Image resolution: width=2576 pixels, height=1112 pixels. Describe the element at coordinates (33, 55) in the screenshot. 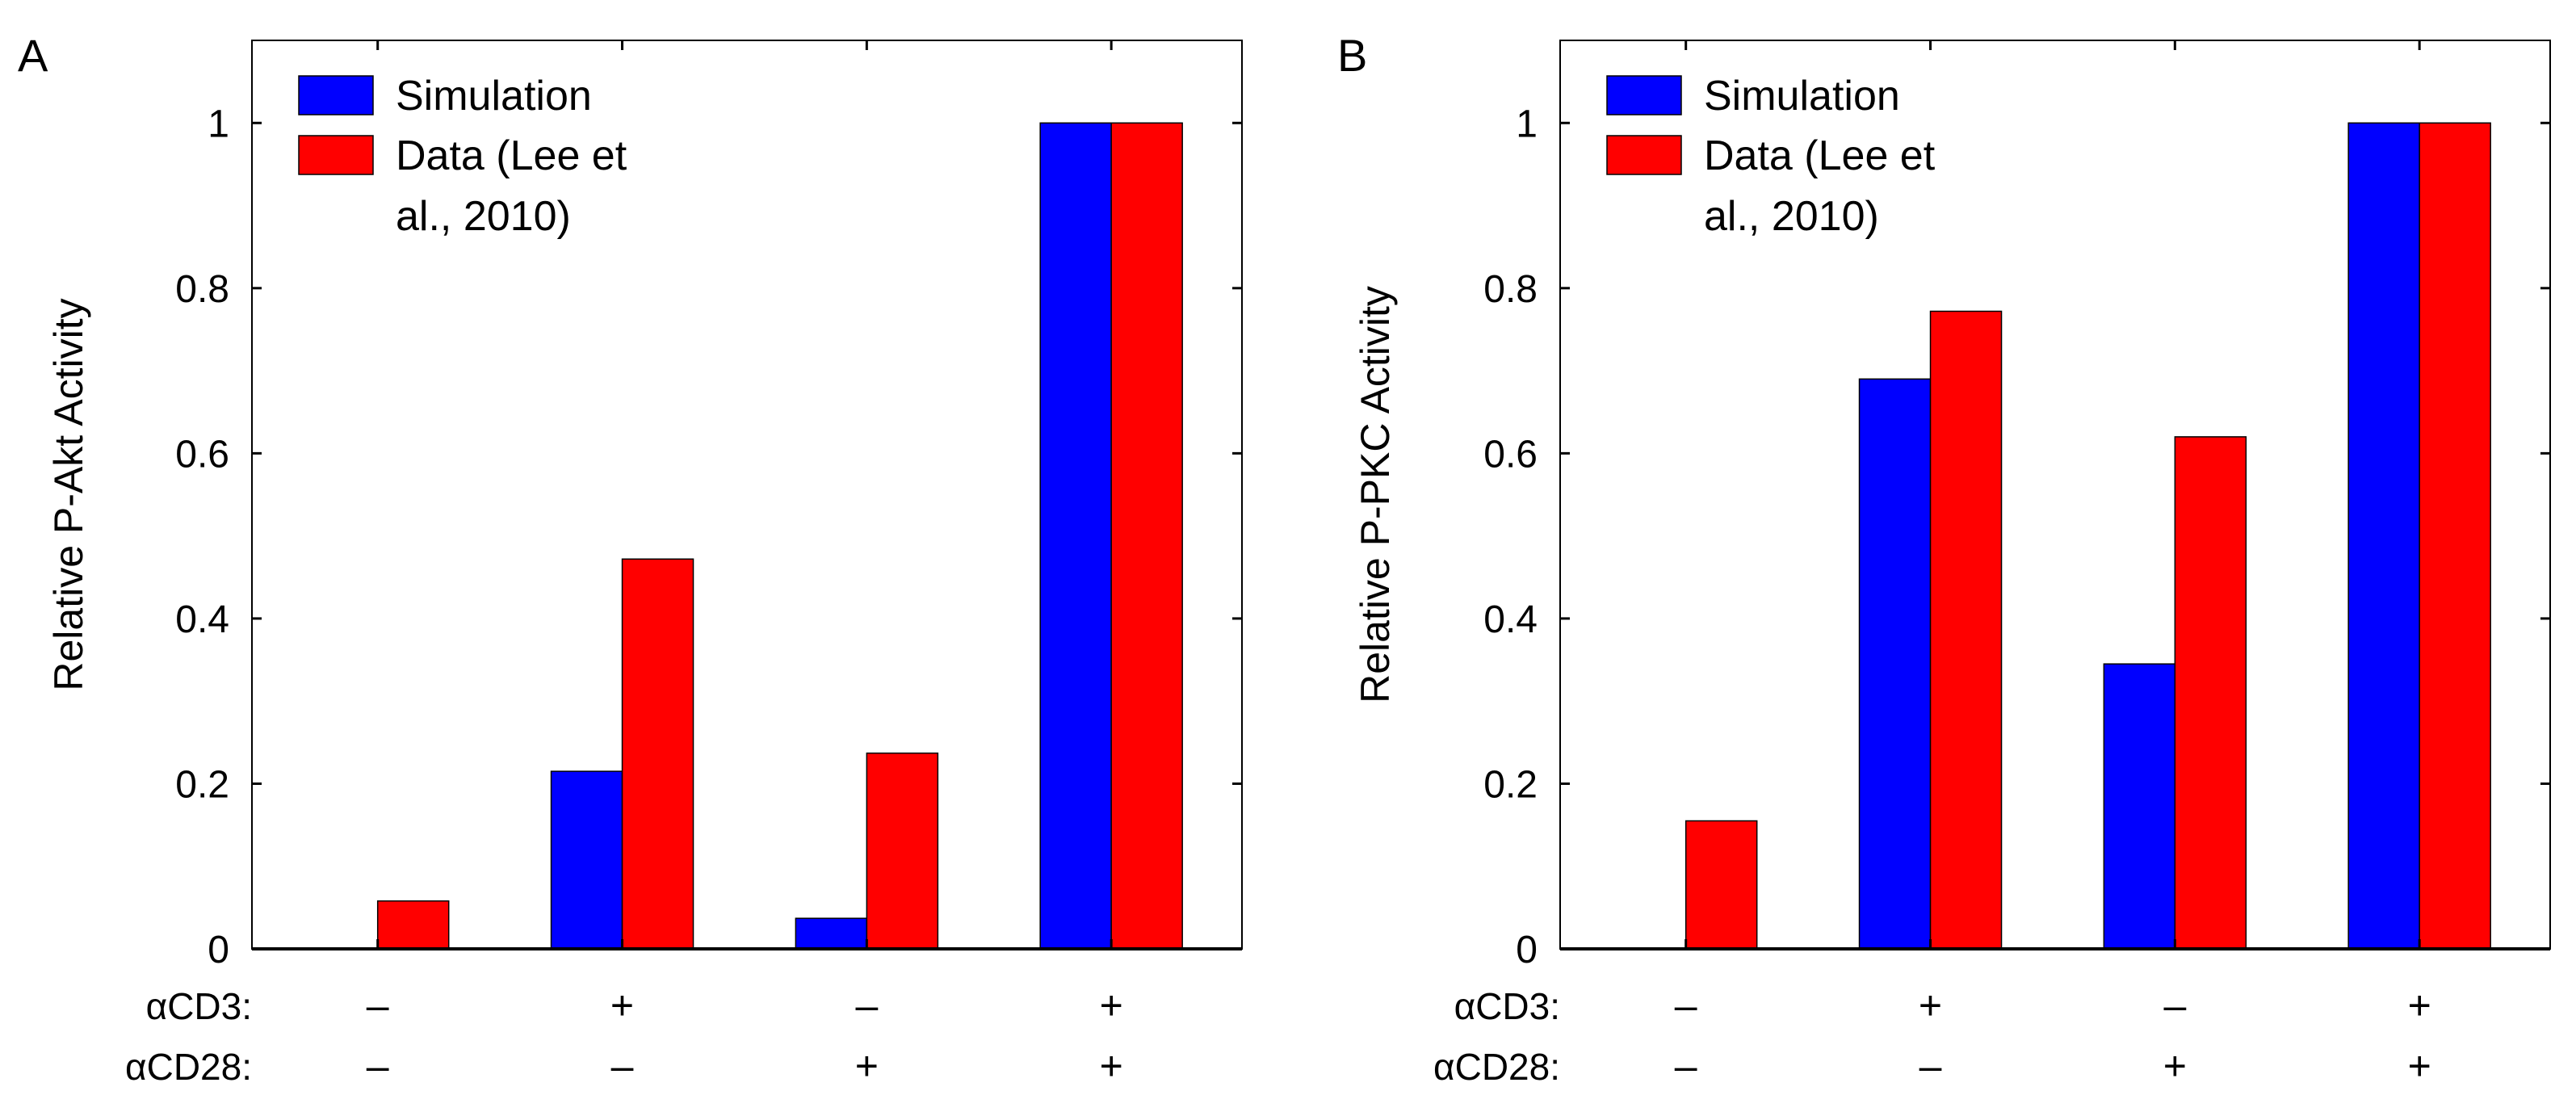

I see `panel-letter: A` at that location.